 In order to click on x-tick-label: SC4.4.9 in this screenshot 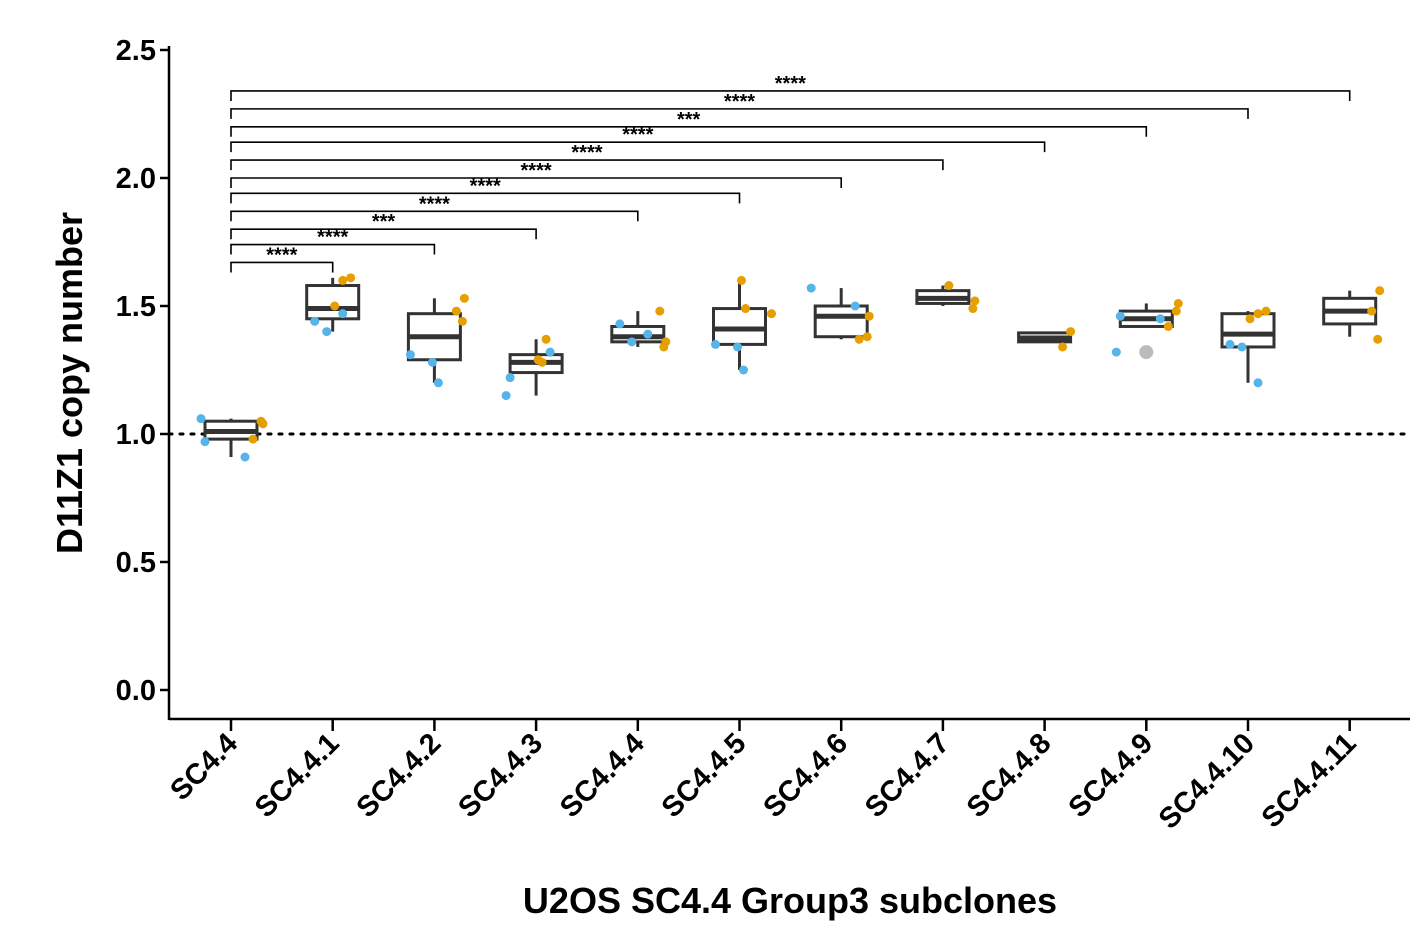, I will do `click(1111, 775)`.